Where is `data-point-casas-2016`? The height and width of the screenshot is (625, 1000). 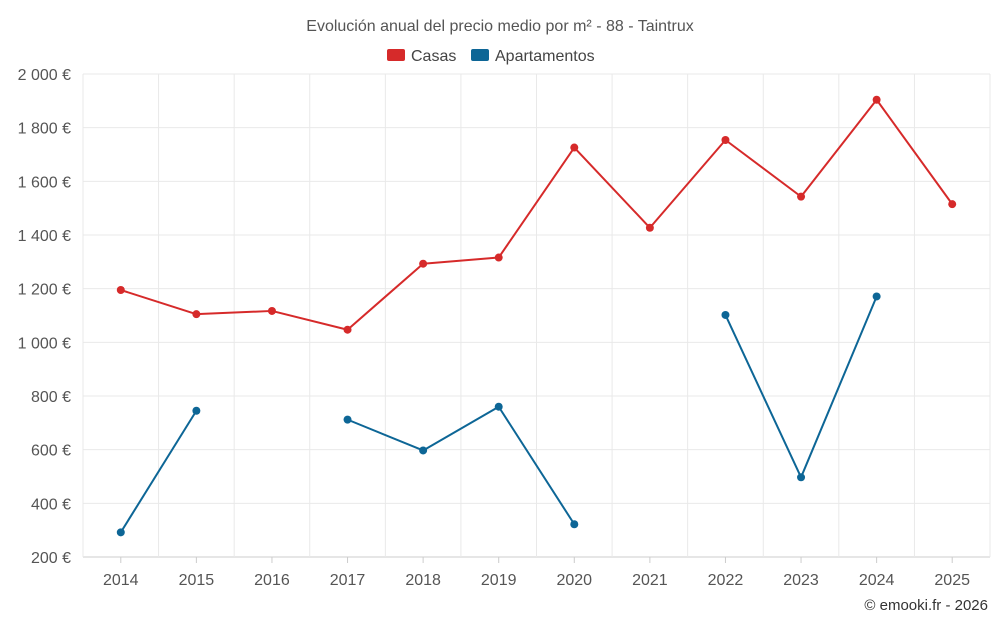 data-point-casas-2016 is located at coordinates (271, 310).